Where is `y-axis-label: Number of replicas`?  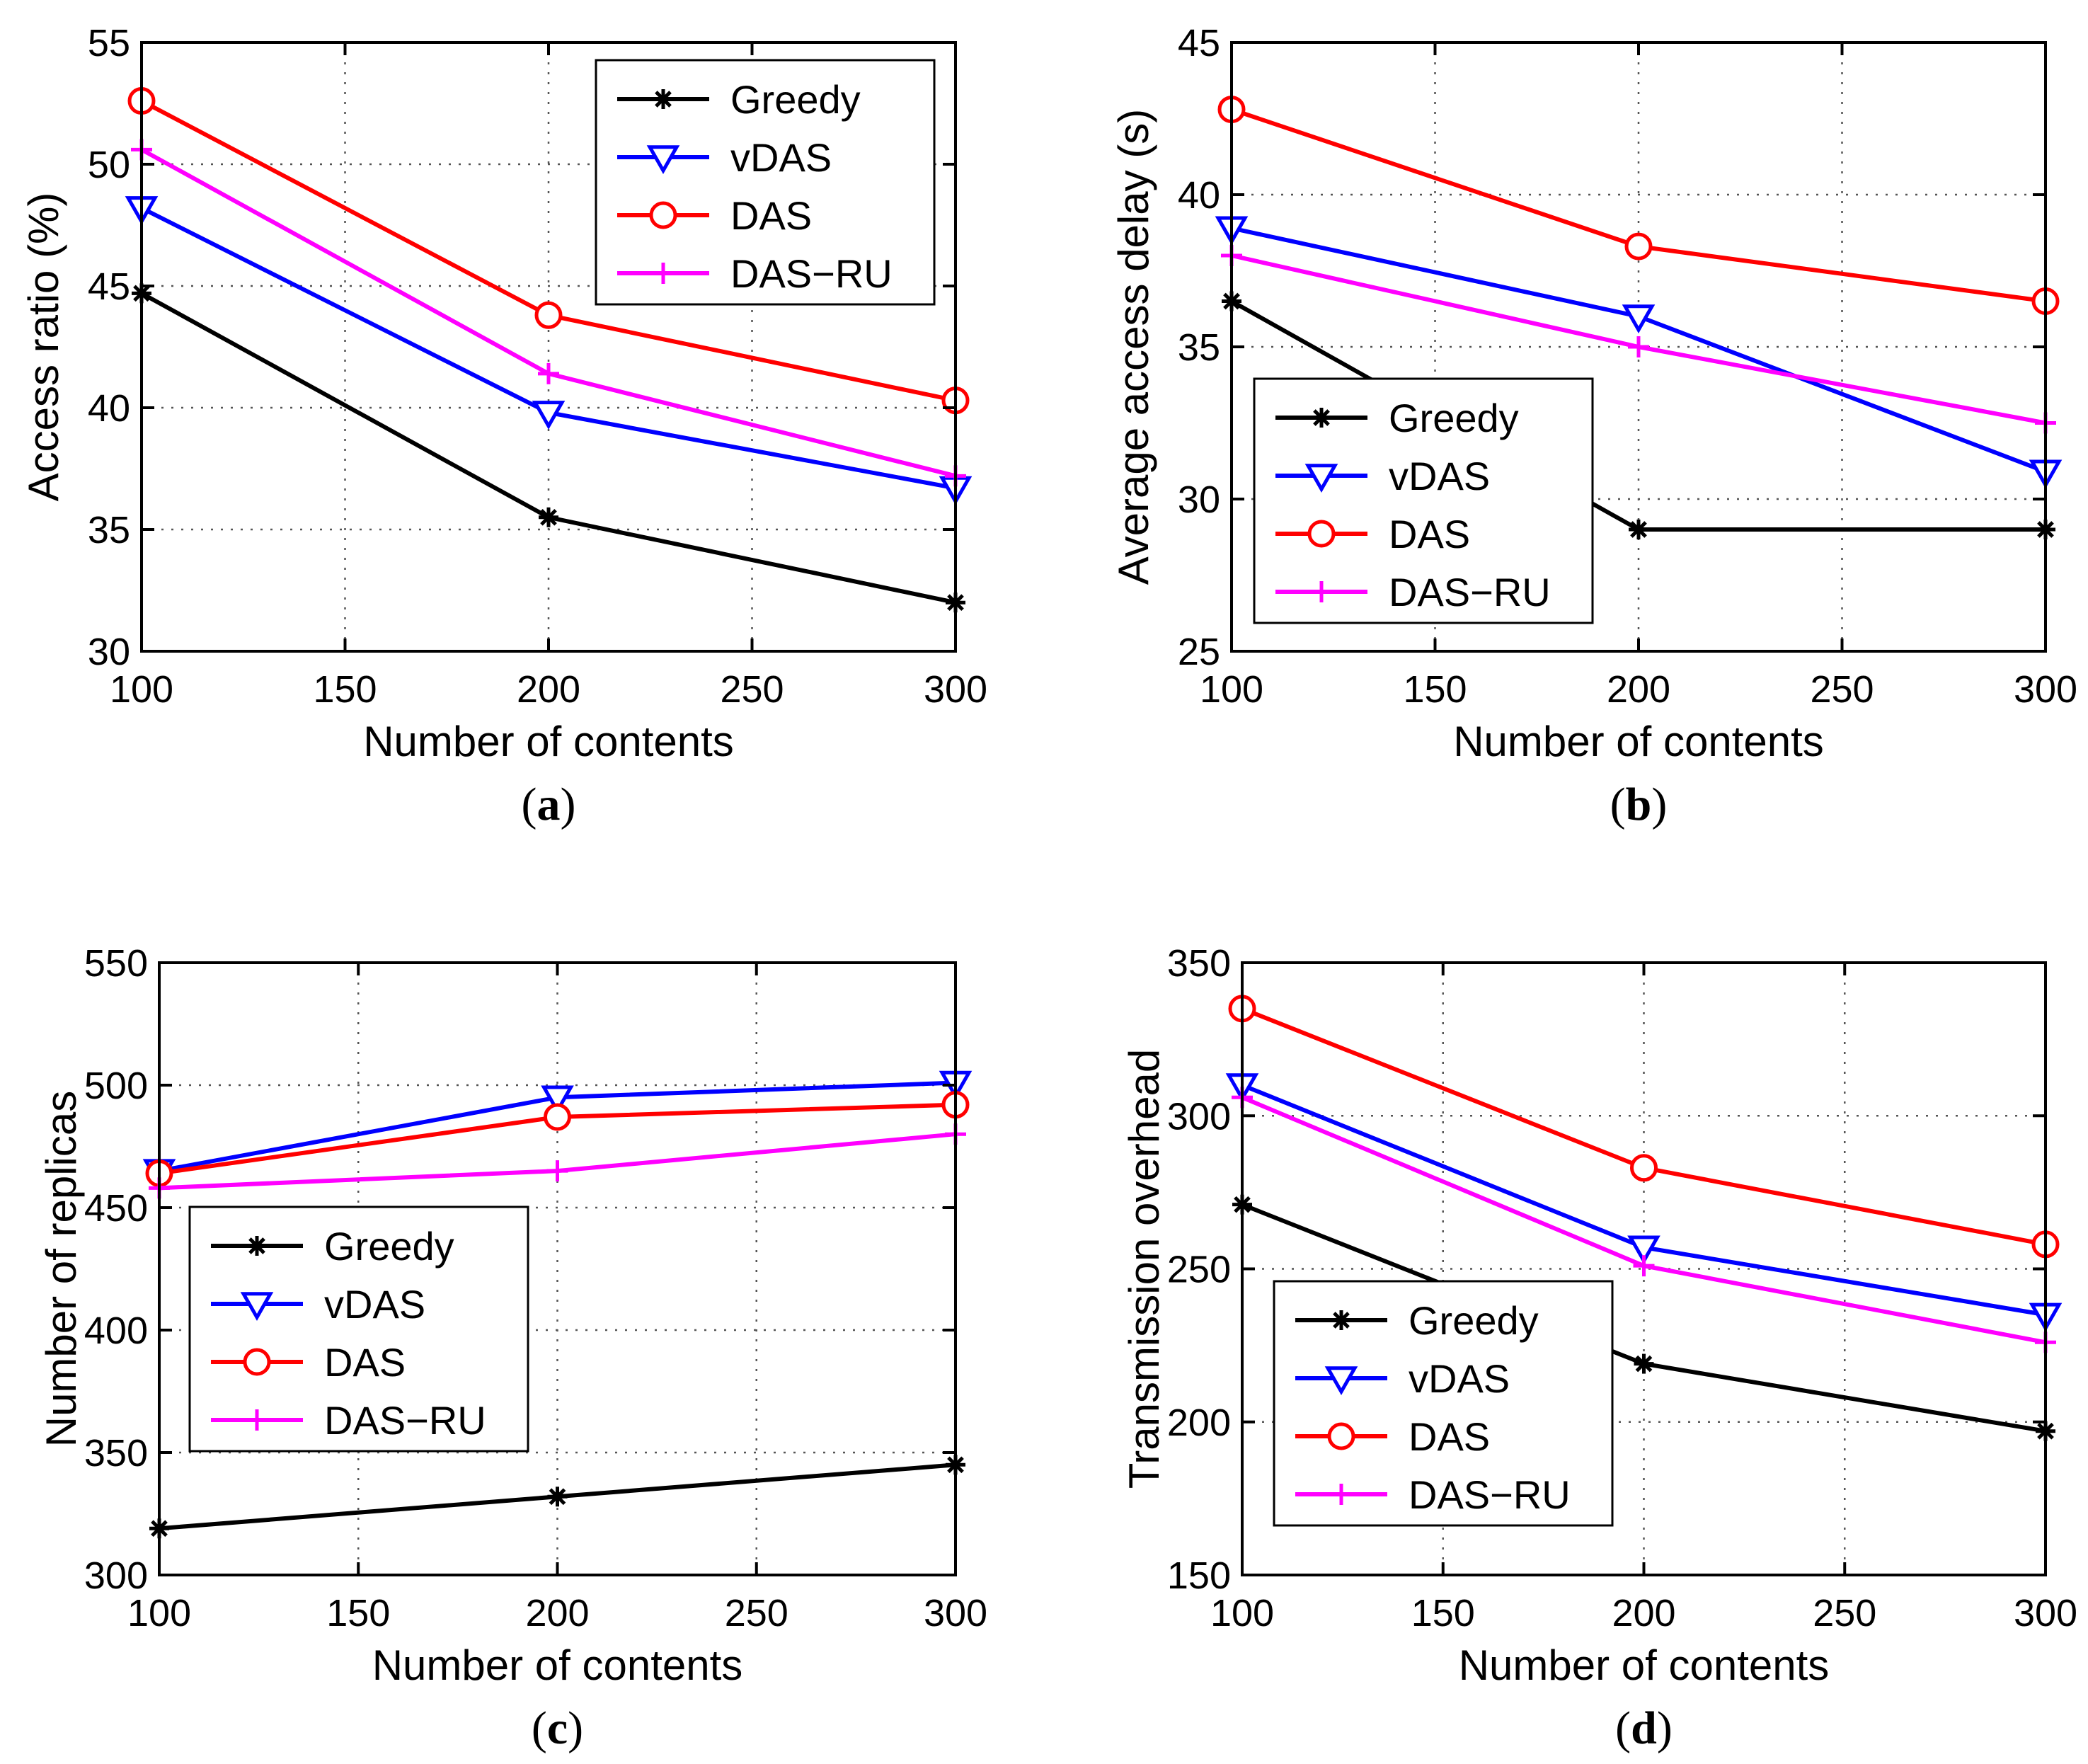
y-axis-label: Number of replicas is located at coordinates (62, 1269).